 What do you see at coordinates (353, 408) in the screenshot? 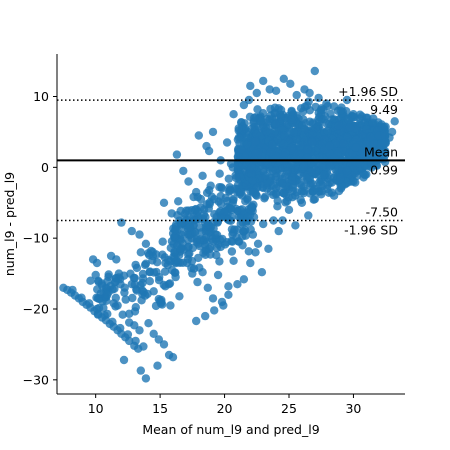
I see `x-tick-label: 30` at bounding box center [353, 408].